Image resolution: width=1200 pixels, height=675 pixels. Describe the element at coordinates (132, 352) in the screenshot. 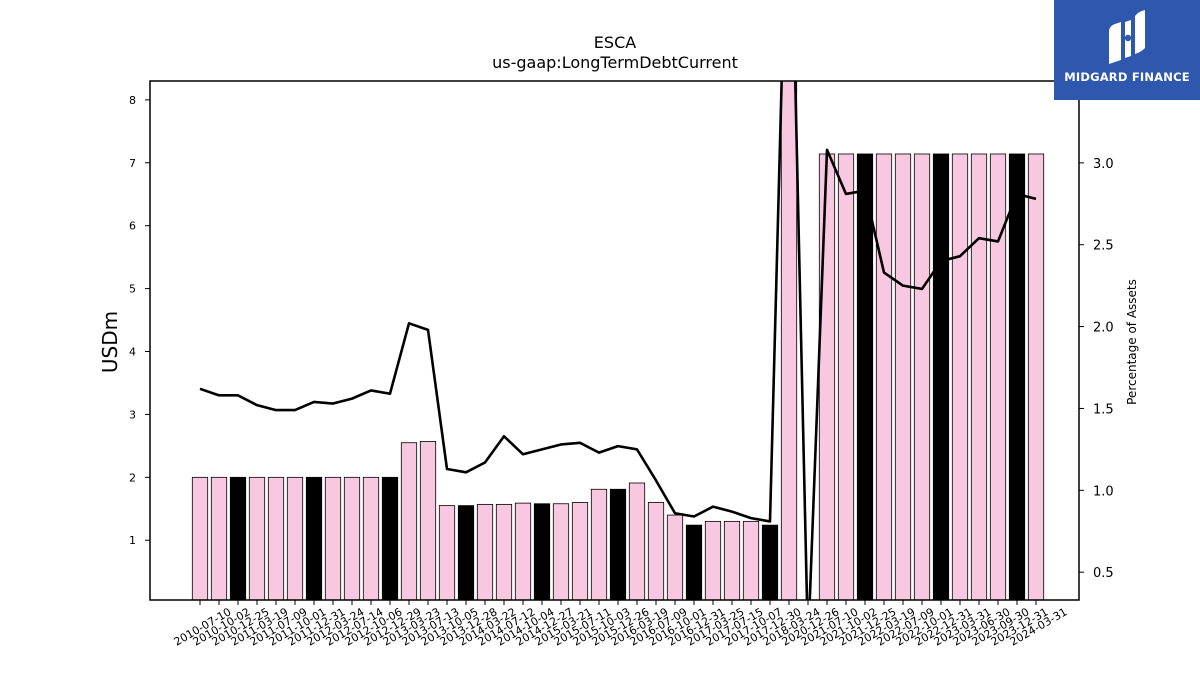

I see `y-tick-label: 4` at that location.